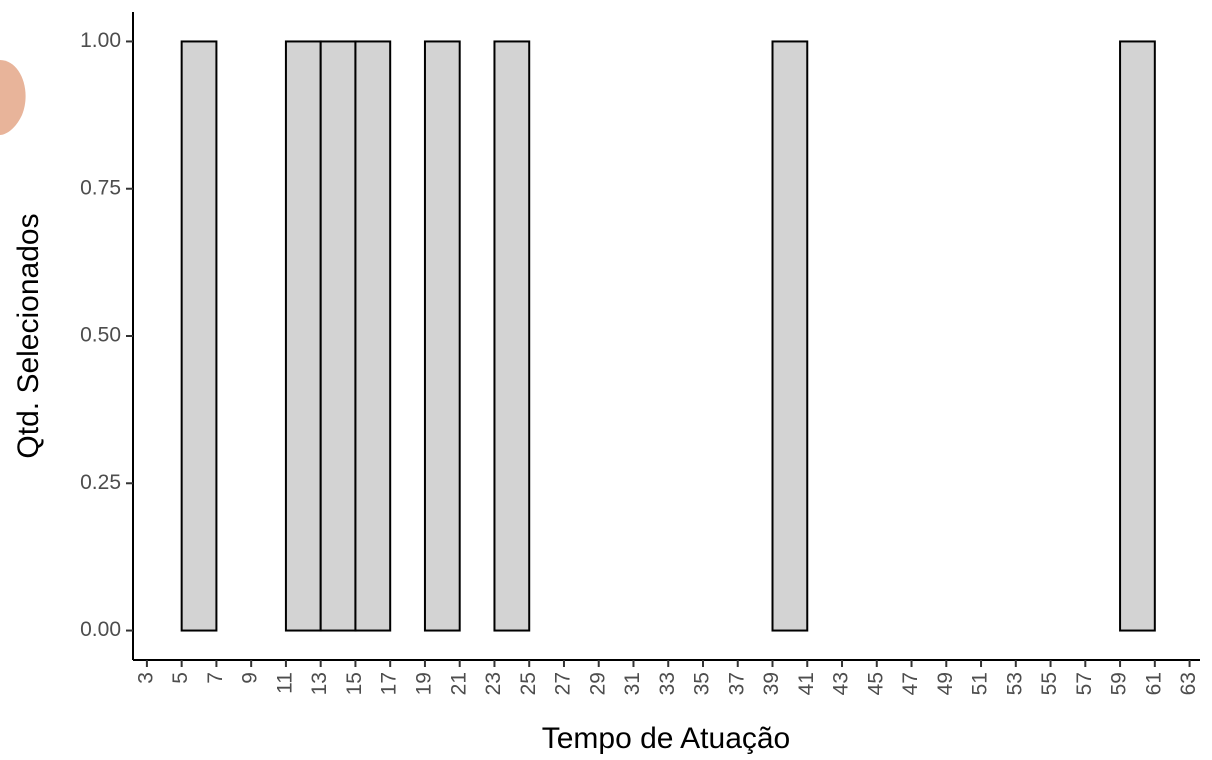  What do you see at coordinates (319, 683) in the screenshot?
I see `x-tick-label: 13` at bounding box center [319, 683].